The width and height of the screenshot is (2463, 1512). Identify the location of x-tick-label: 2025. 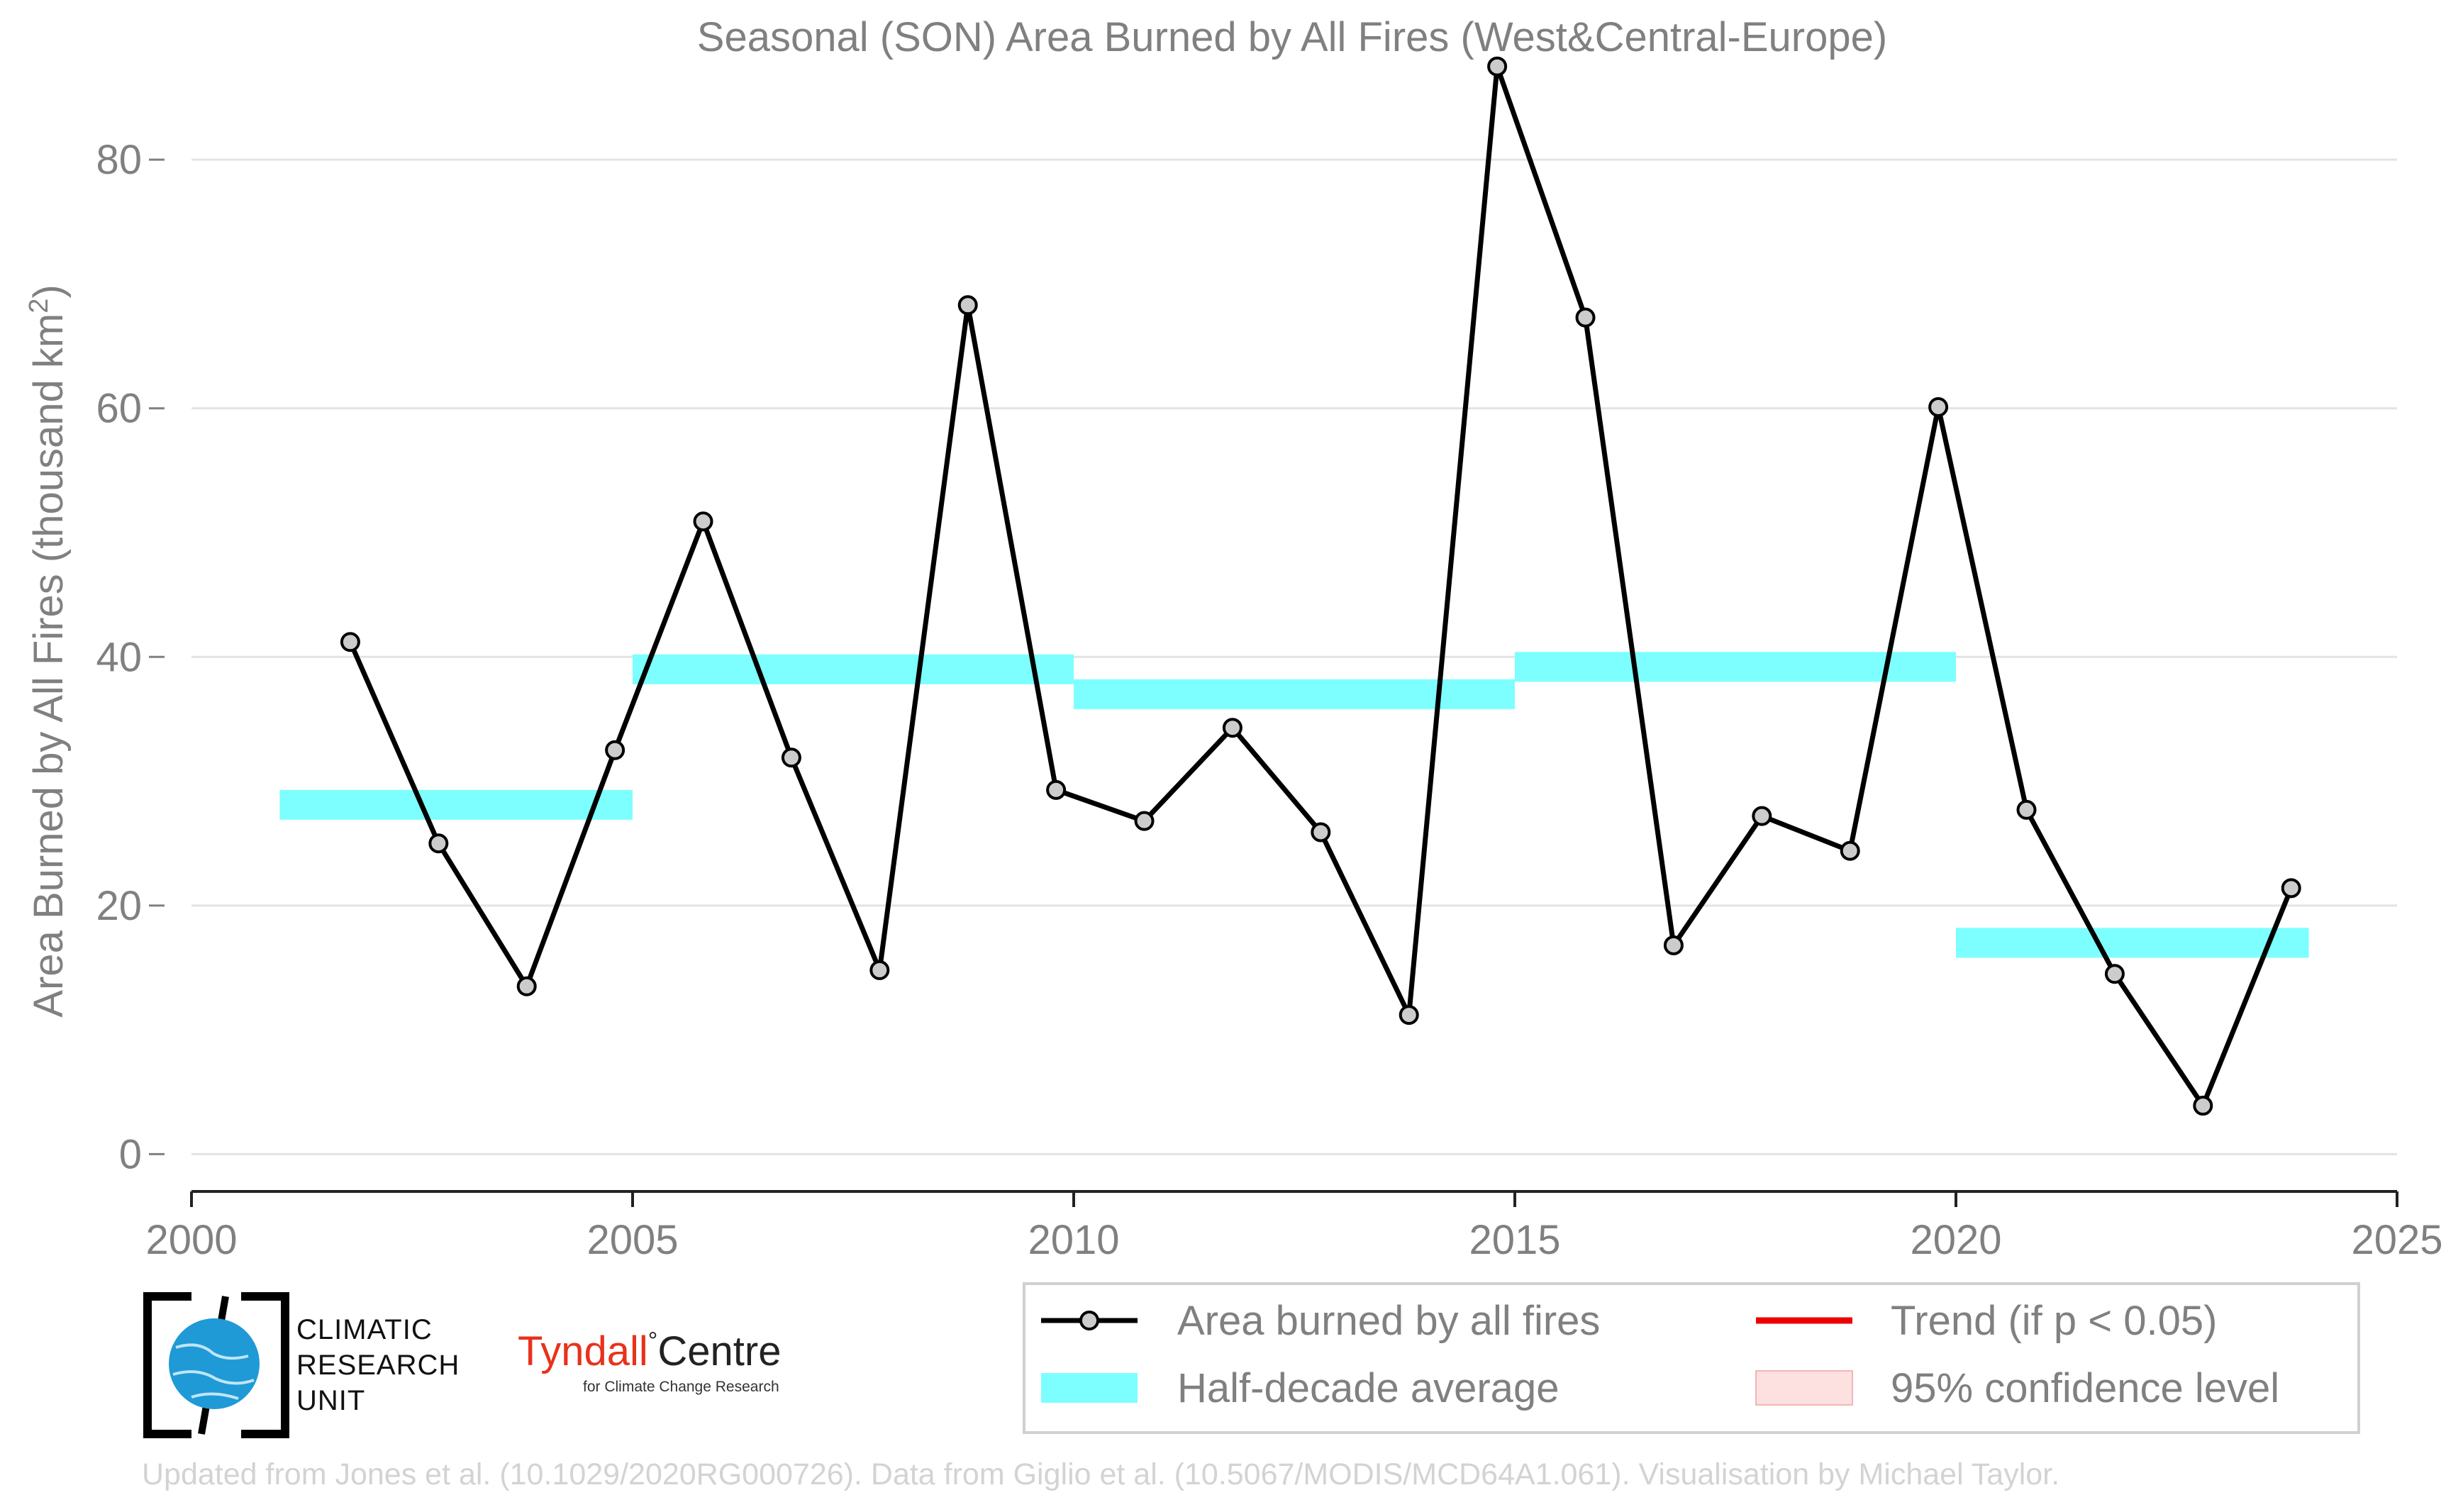
(2396, 1240).